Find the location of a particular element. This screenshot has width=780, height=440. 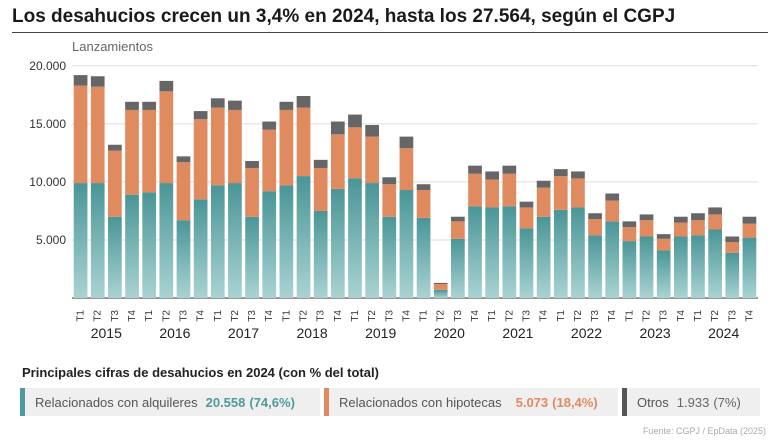

summary-swatch-otros is located at coordinates (624, 402).